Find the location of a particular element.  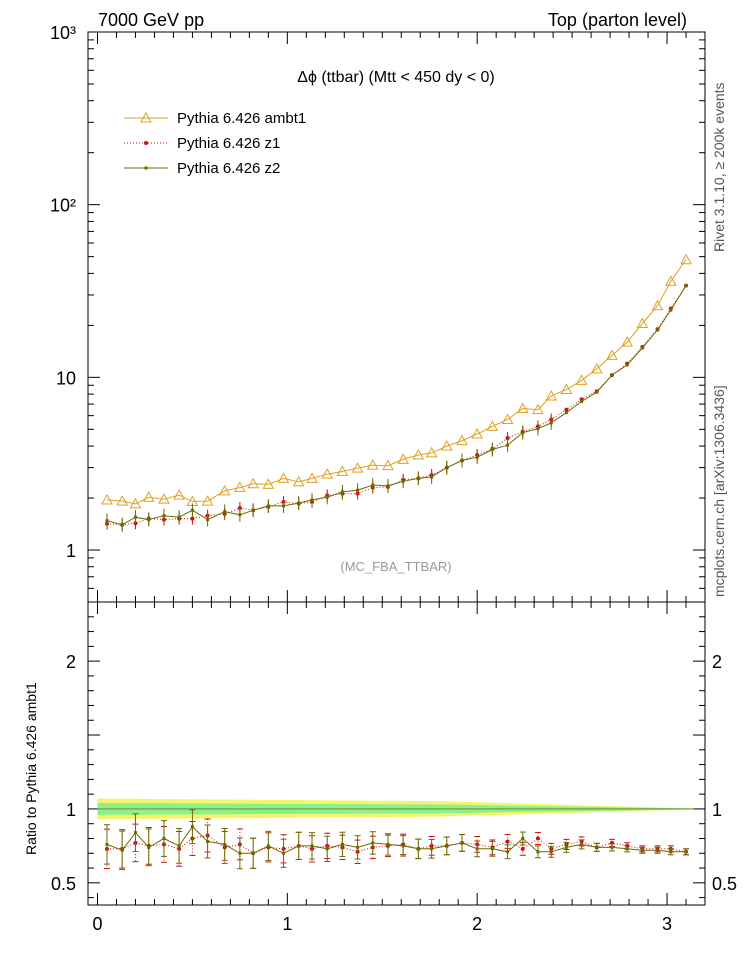

plot-title: Δϕ (ttbar) (Mtt < 450 dy < 0) is located at coordinates (396, 77).